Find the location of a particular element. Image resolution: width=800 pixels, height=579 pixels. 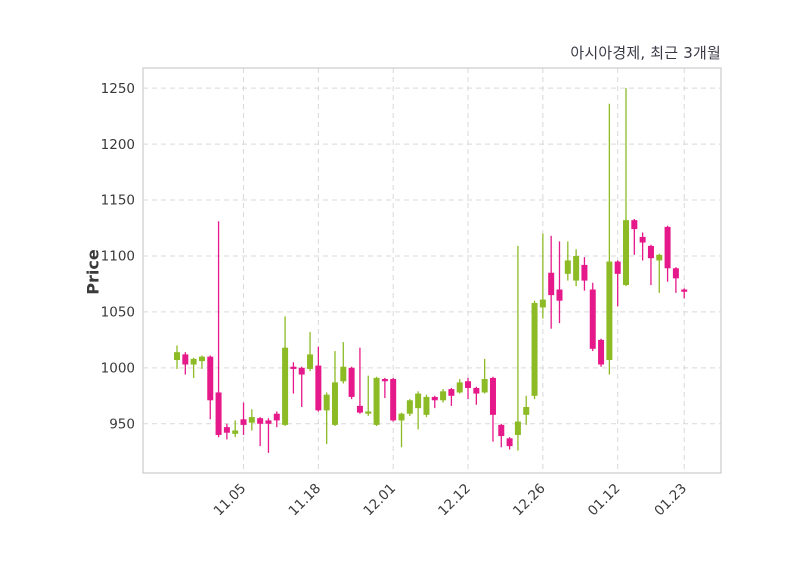

y-tick-label: 1250 is located at coordinates (118, 89).